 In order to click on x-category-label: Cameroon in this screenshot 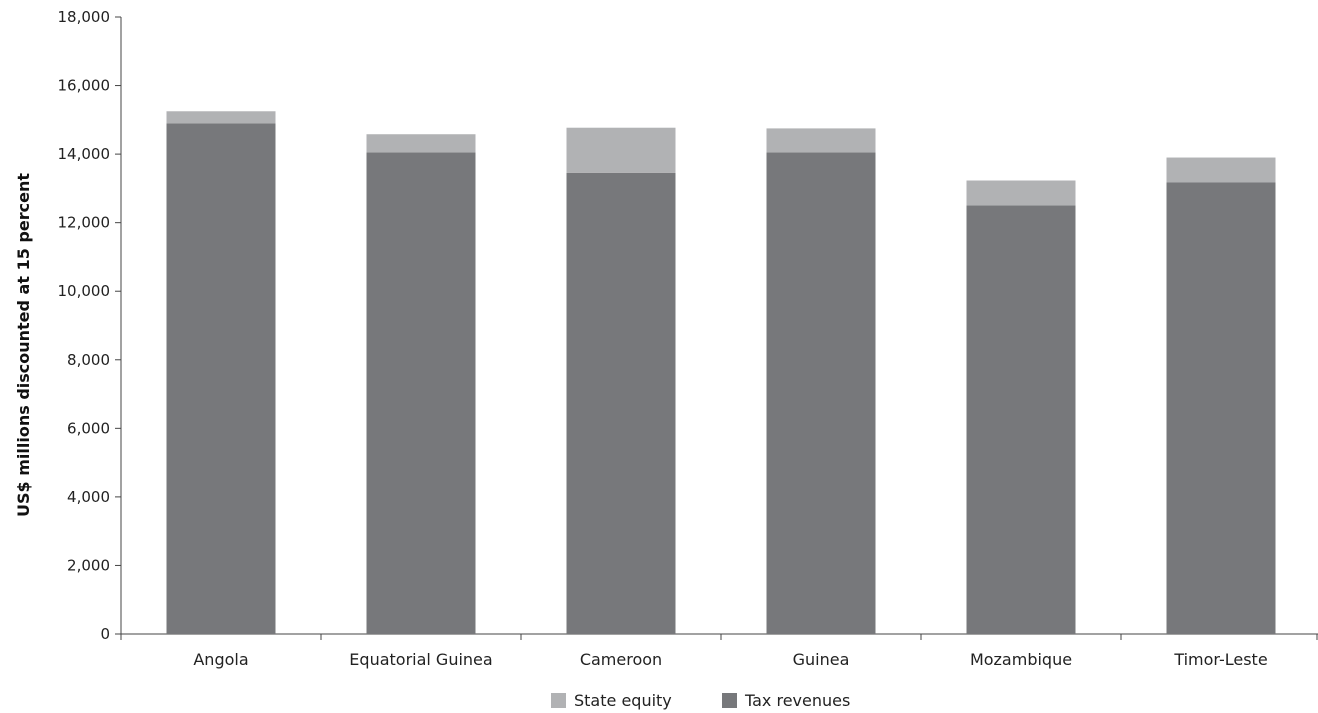, I will do `click(621, 659)`.